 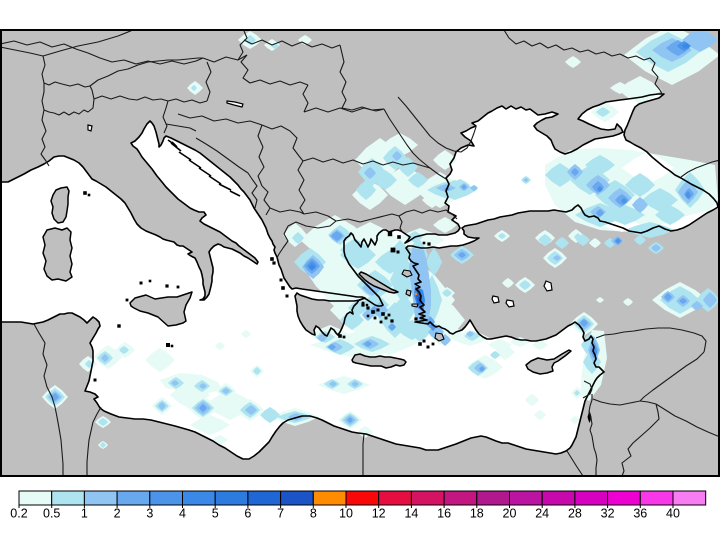 I want to click on svg-text: 12, so click(x=379, y=514).